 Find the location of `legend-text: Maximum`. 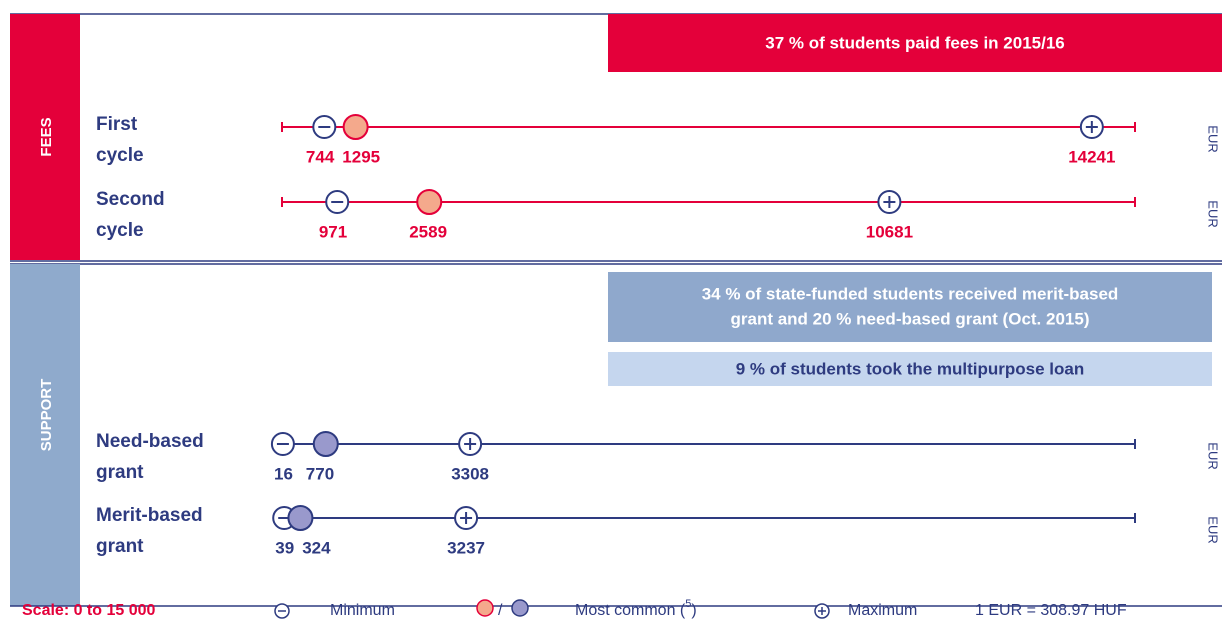

legend-text: Maximum is located at coordinates (882, 610).